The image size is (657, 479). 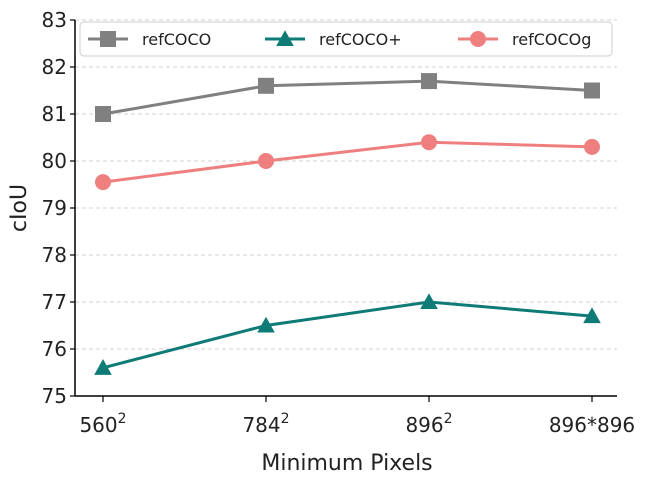 I want to click on y-tick-label: 83, so click(x=54, y=20).